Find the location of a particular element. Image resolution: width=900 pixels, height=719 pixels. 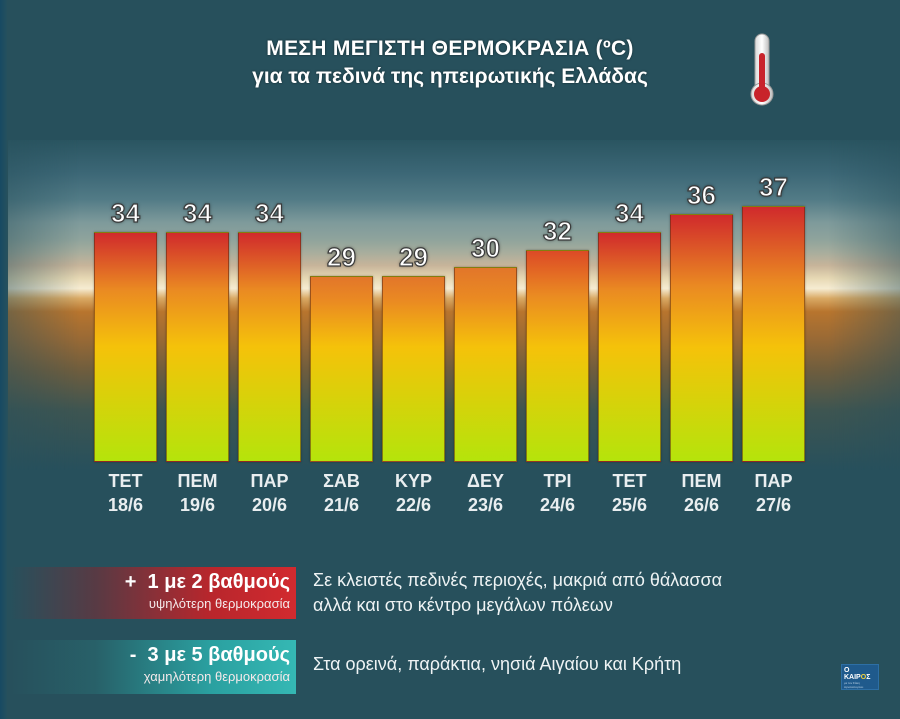

left-edge-strip is located at coordinates (3, 359).